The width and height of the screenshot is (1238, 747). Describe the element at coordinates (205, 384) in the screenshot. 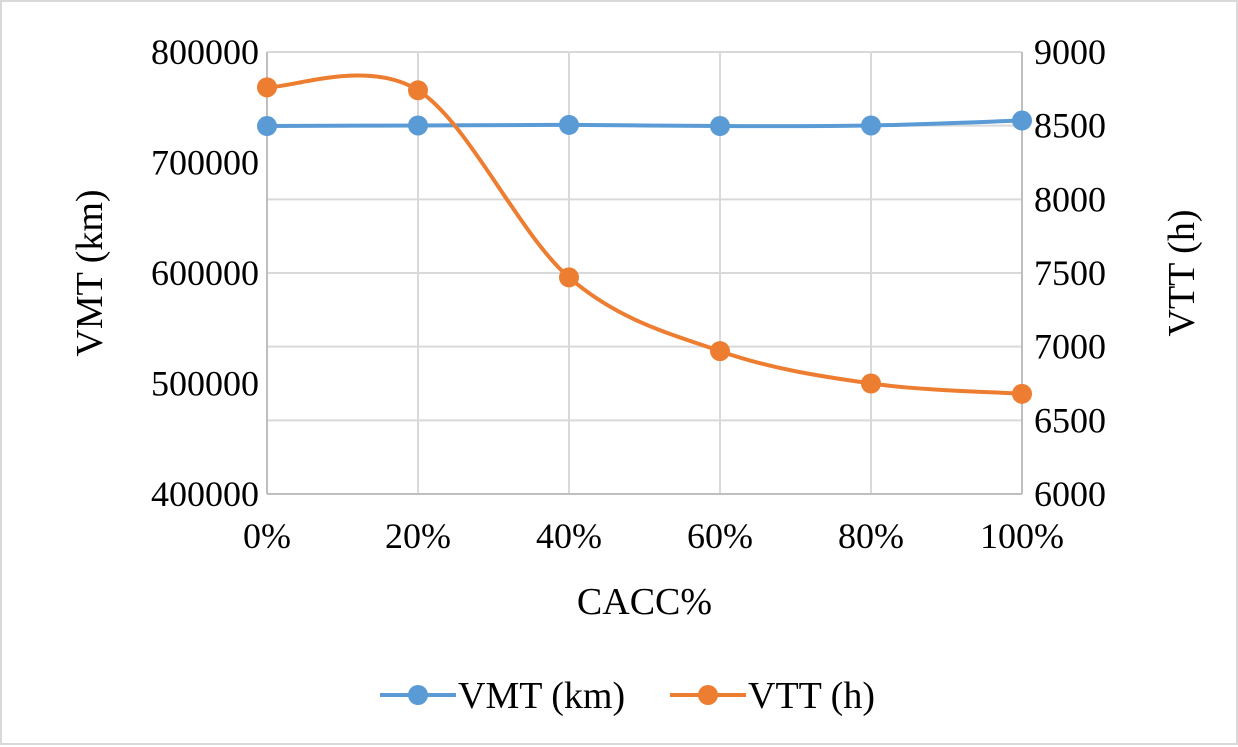

I see `y-tick-label: 500000` at that location.